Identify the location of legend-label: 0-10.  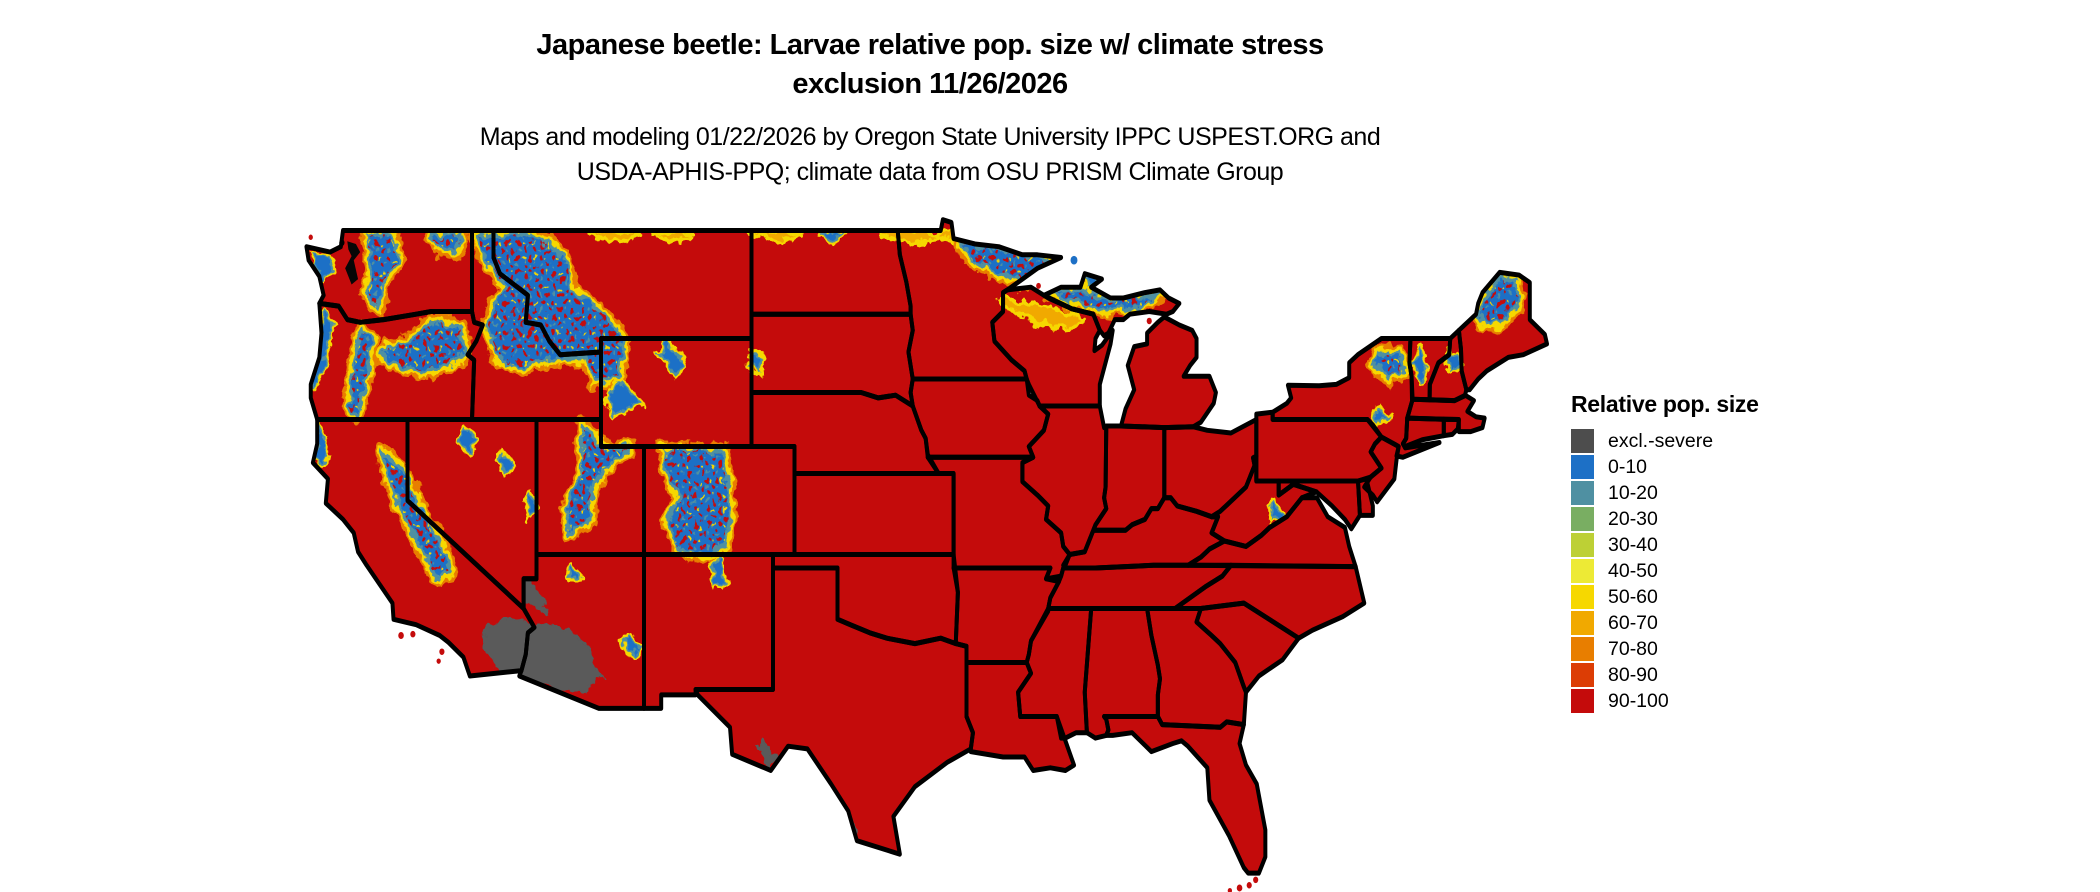
(1628, 467).